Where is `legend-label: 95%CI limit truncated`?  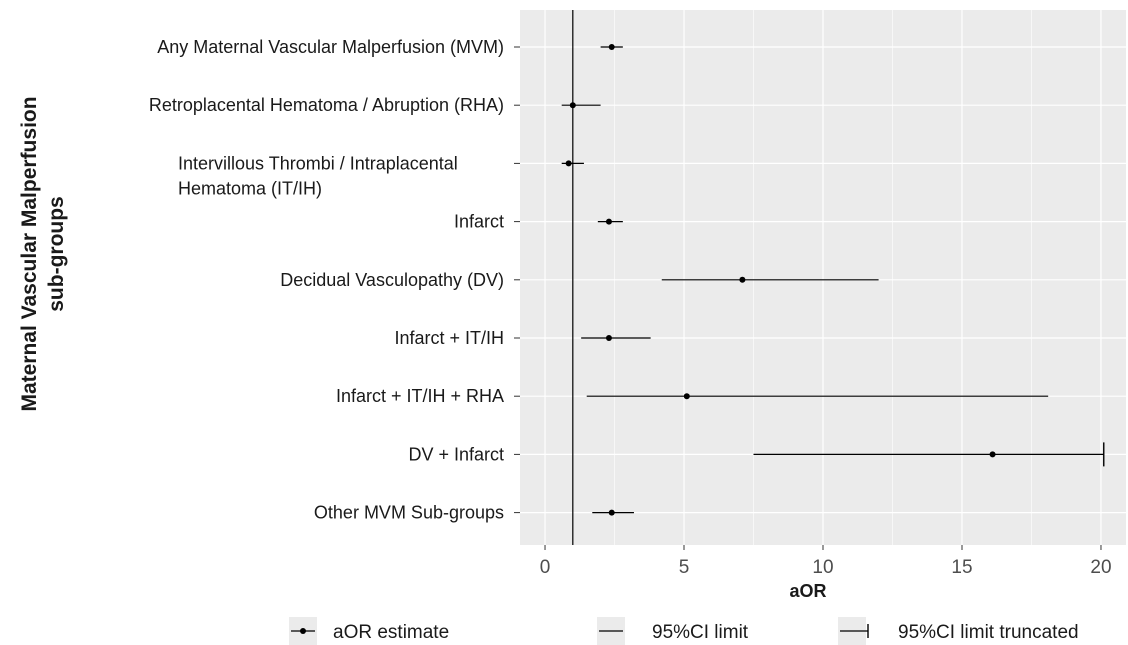 legend-label: 95%CI limit truncated is located at coordinates (988, 632).